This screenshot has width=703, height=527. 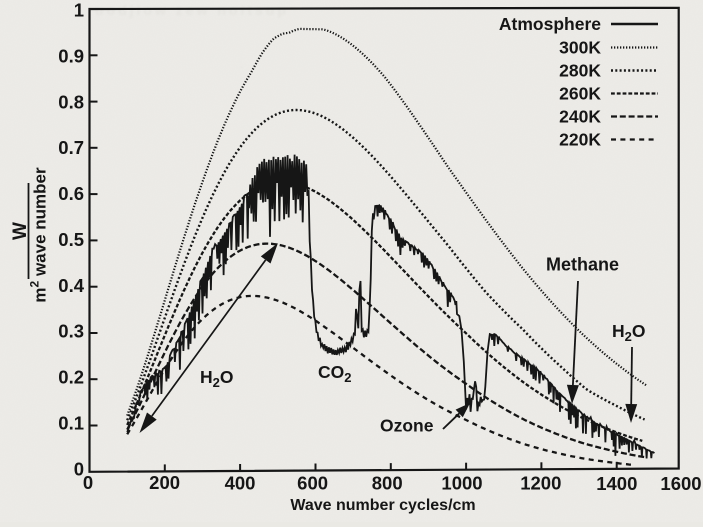 What do you see at coordinates (71, 239) in the screenshot?
I see `svg-text: 0.5` at bounding box center [71, 239].